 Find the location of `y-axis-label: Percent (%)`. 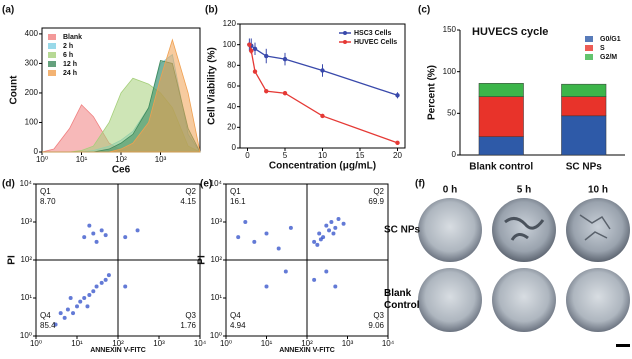

y-axis-label: Percent (%) is located at coordinates (432, 92).